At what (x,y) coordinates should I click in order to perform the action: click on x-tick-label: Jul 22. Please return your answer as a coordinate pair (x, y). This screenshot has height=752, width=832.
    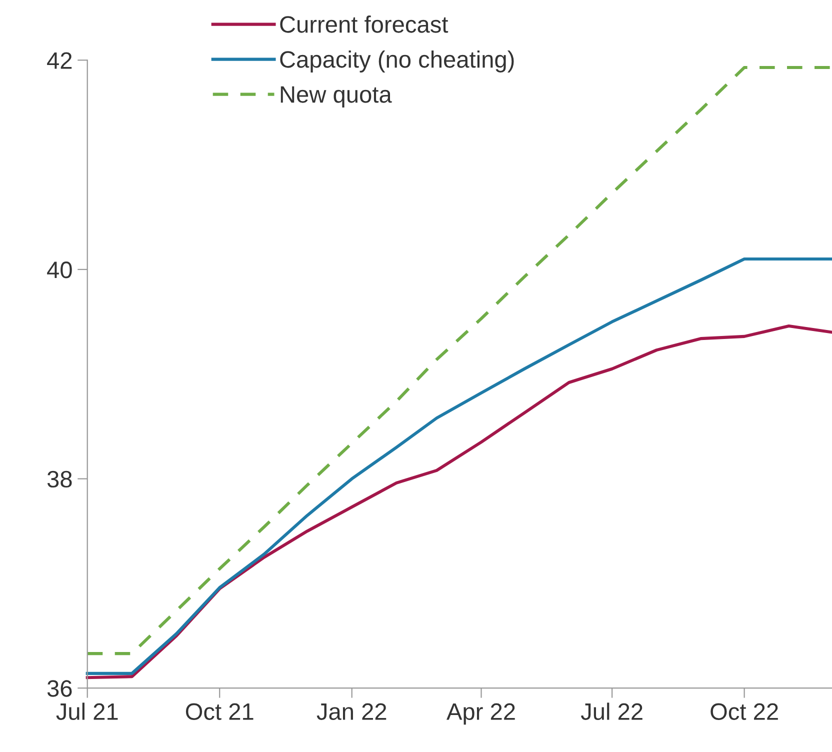
    Looking at the image, I should click on (611, 711).